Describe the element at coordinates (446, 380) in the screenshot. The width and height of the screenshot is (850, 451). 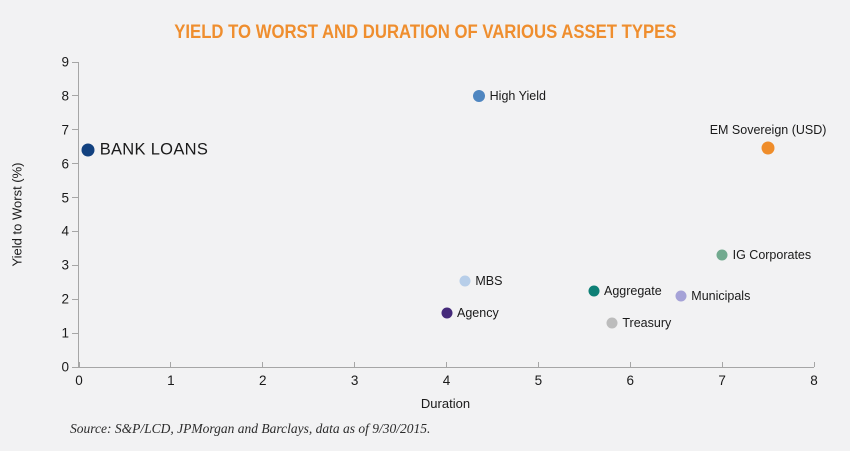
I see `x-tick-label-4: 4` at that location.